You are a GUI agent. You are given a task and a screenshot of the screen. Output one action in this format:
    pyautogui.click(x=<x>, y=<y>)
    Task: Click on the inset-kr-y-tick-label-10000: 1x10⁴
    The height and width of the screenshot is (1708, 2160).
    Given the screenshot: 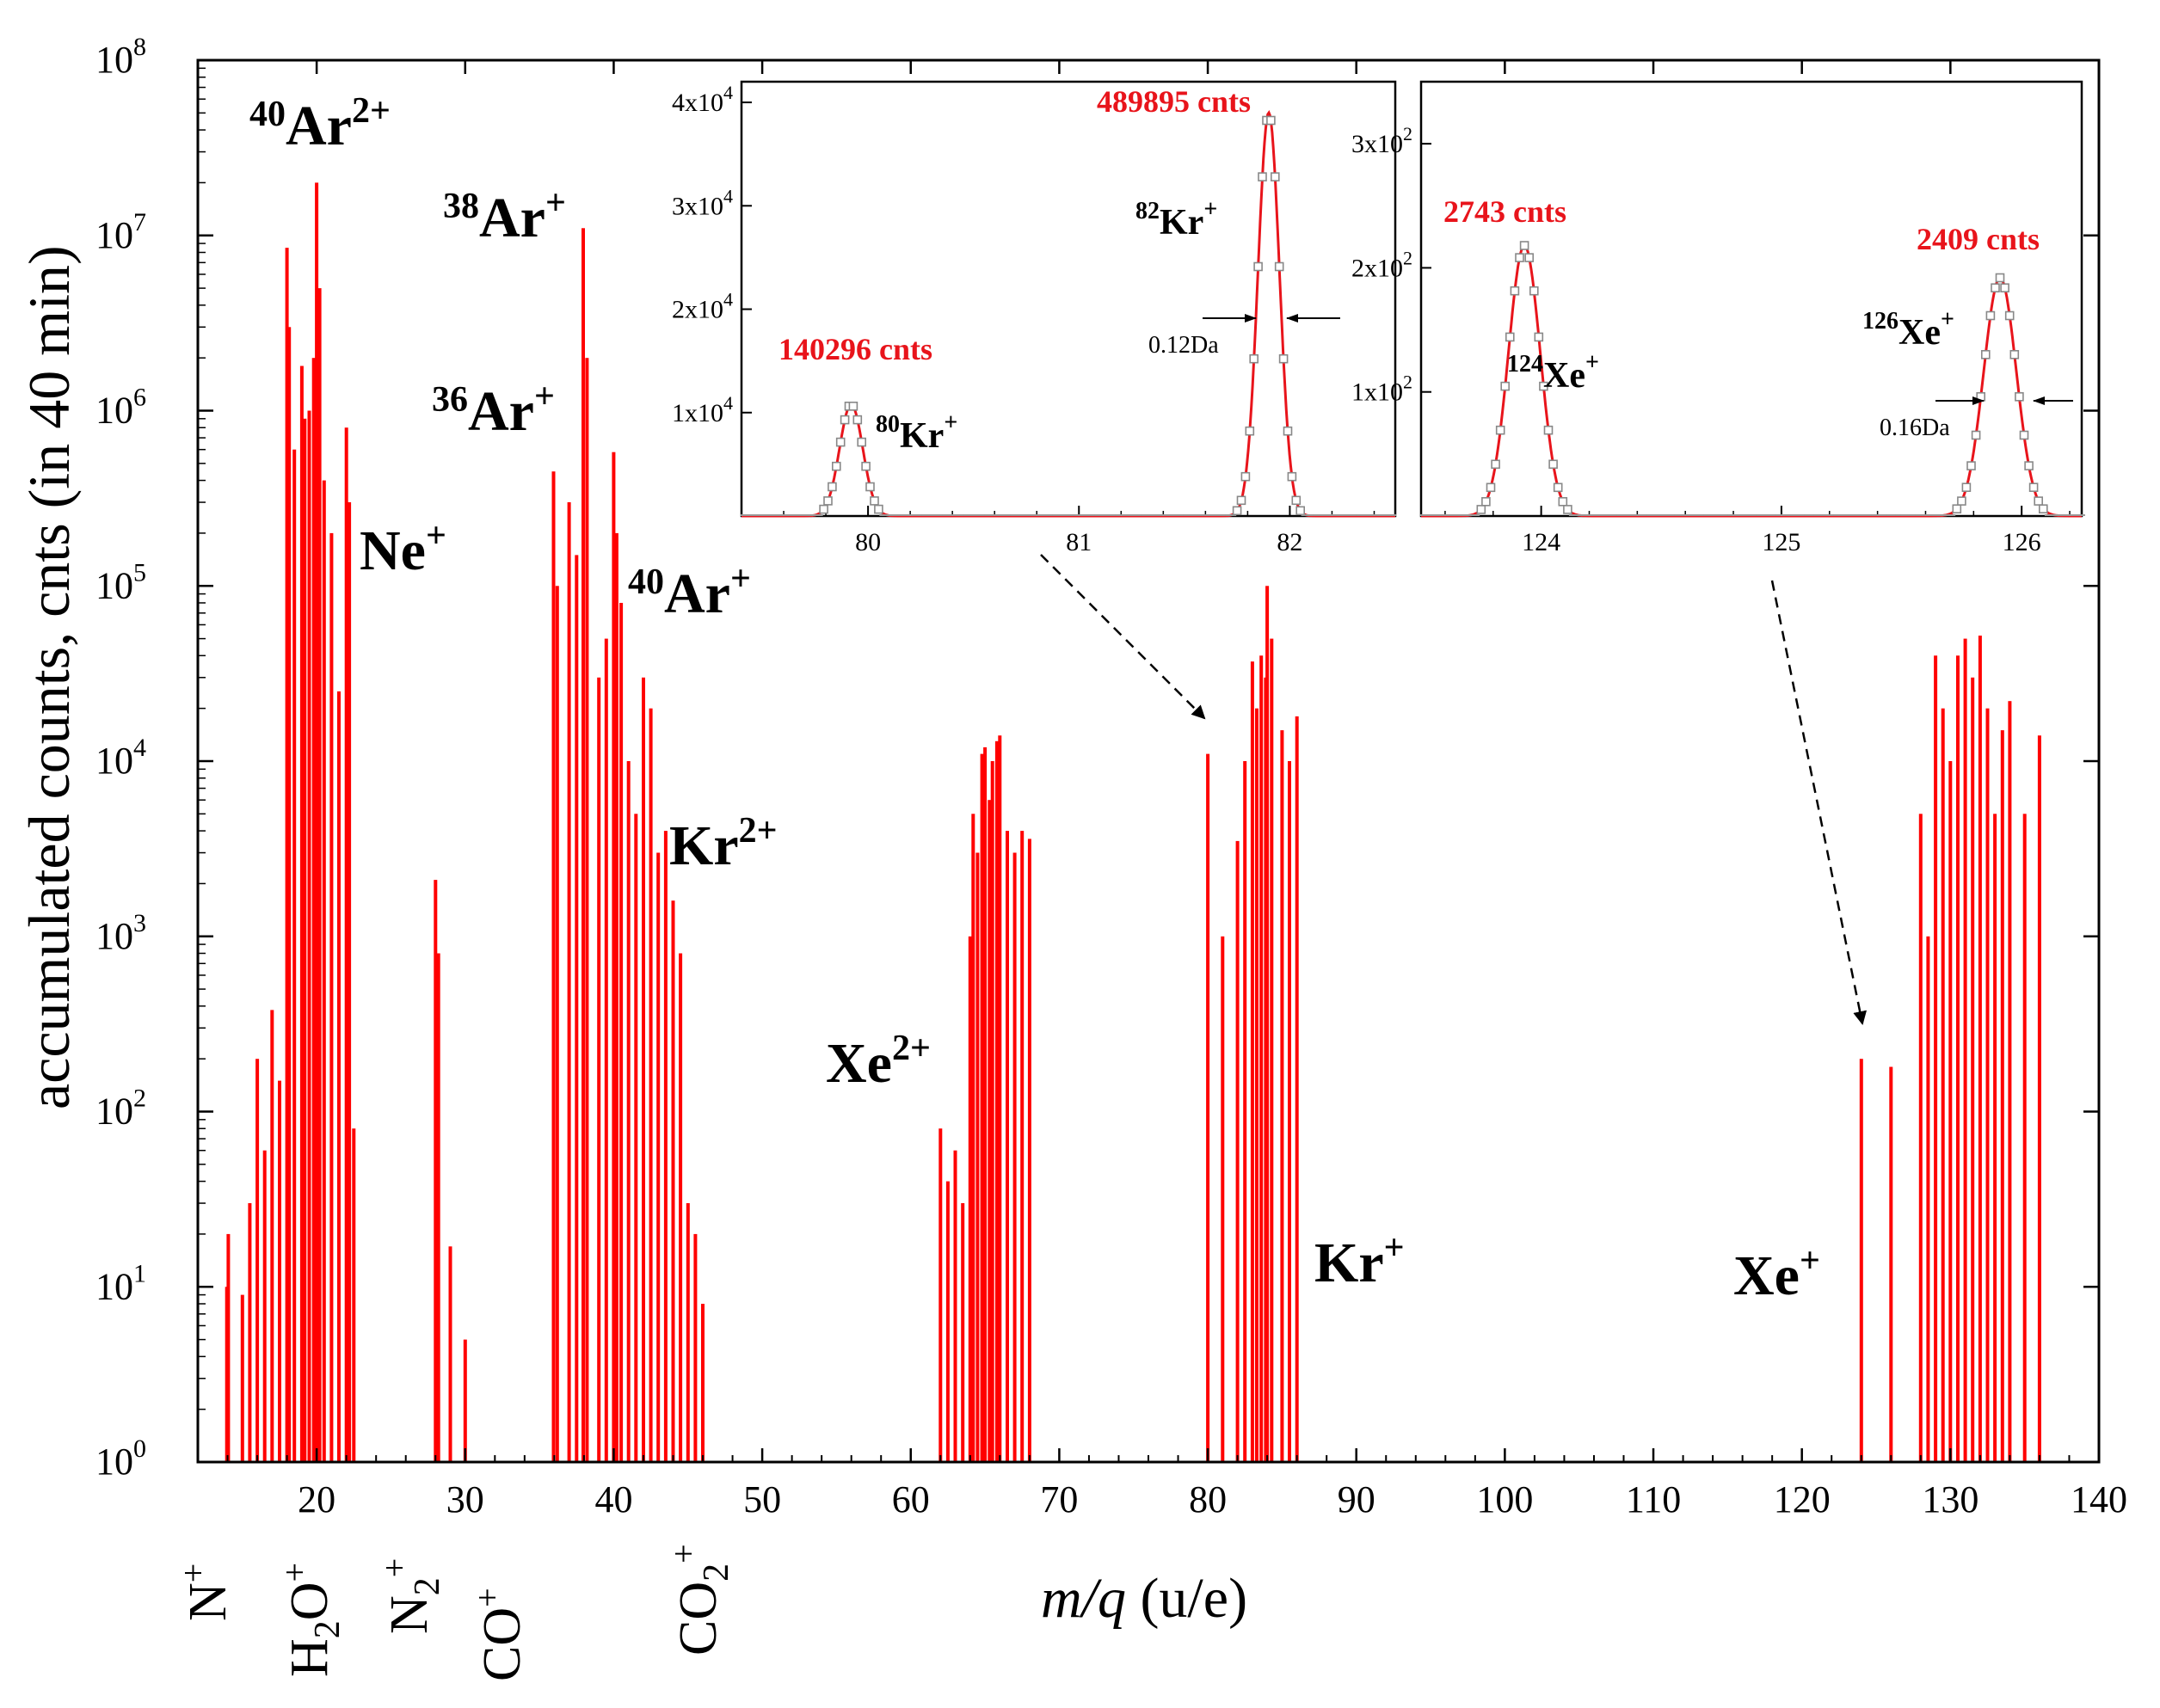 What is the action you would take?
    pyautogui.click(x=703, y=410)
    